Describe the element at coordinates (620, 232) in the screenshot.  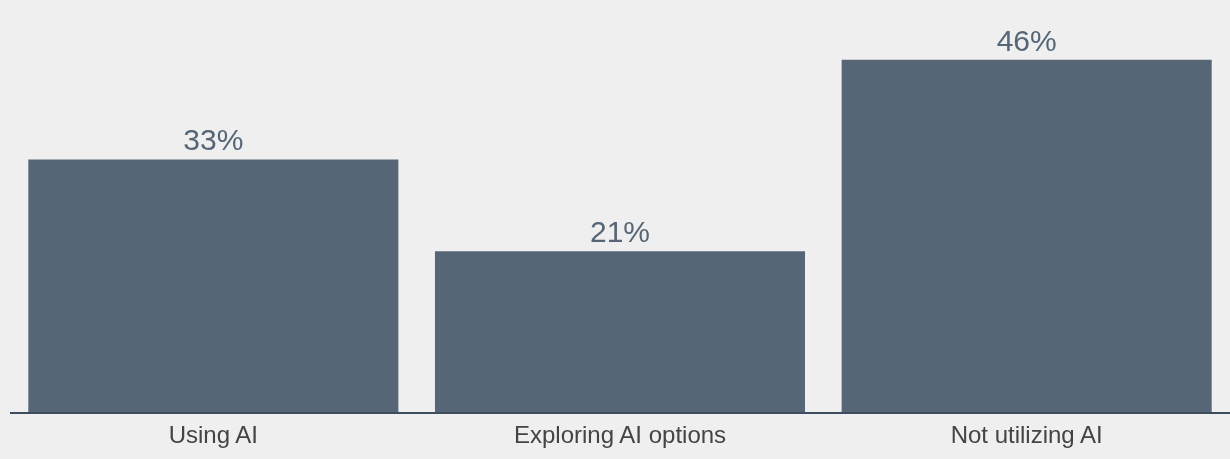
I see `data-label: 21%` at that location.